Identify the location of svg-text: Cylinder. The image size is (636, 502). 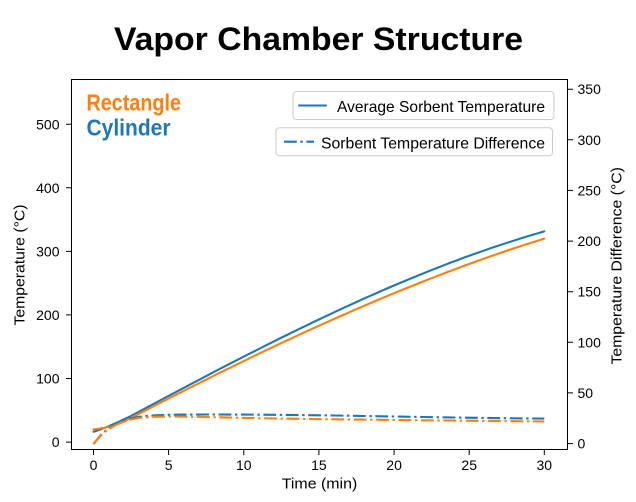
(129, 128).